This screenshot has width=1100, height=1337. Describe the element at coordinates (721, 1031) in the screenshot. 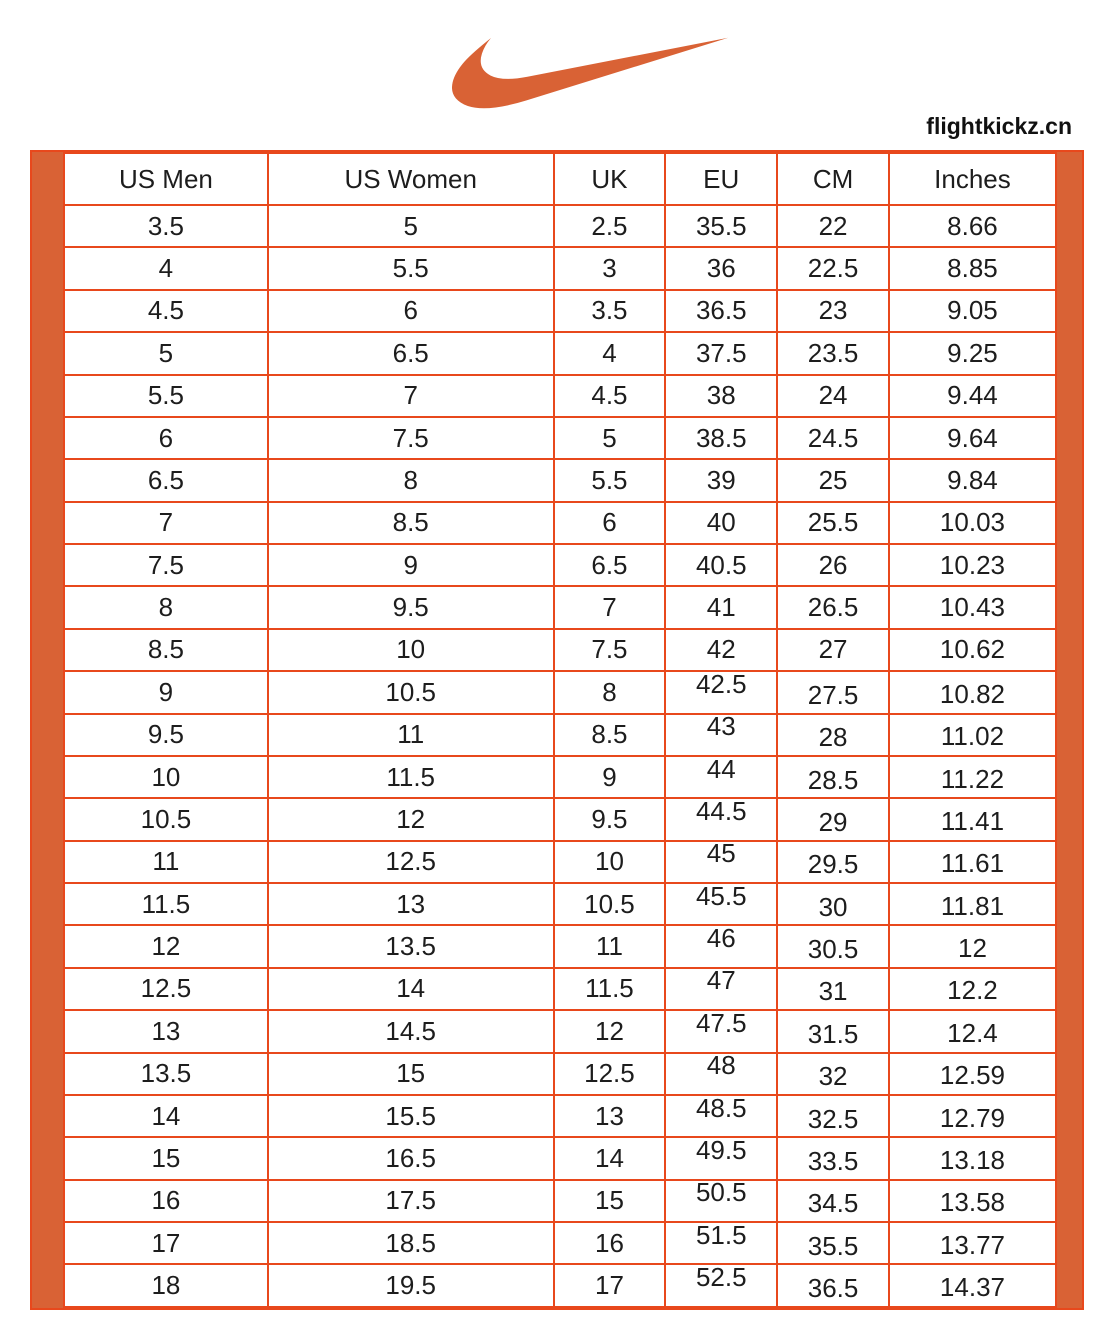

I see `table-cell: 47.5` at that location.